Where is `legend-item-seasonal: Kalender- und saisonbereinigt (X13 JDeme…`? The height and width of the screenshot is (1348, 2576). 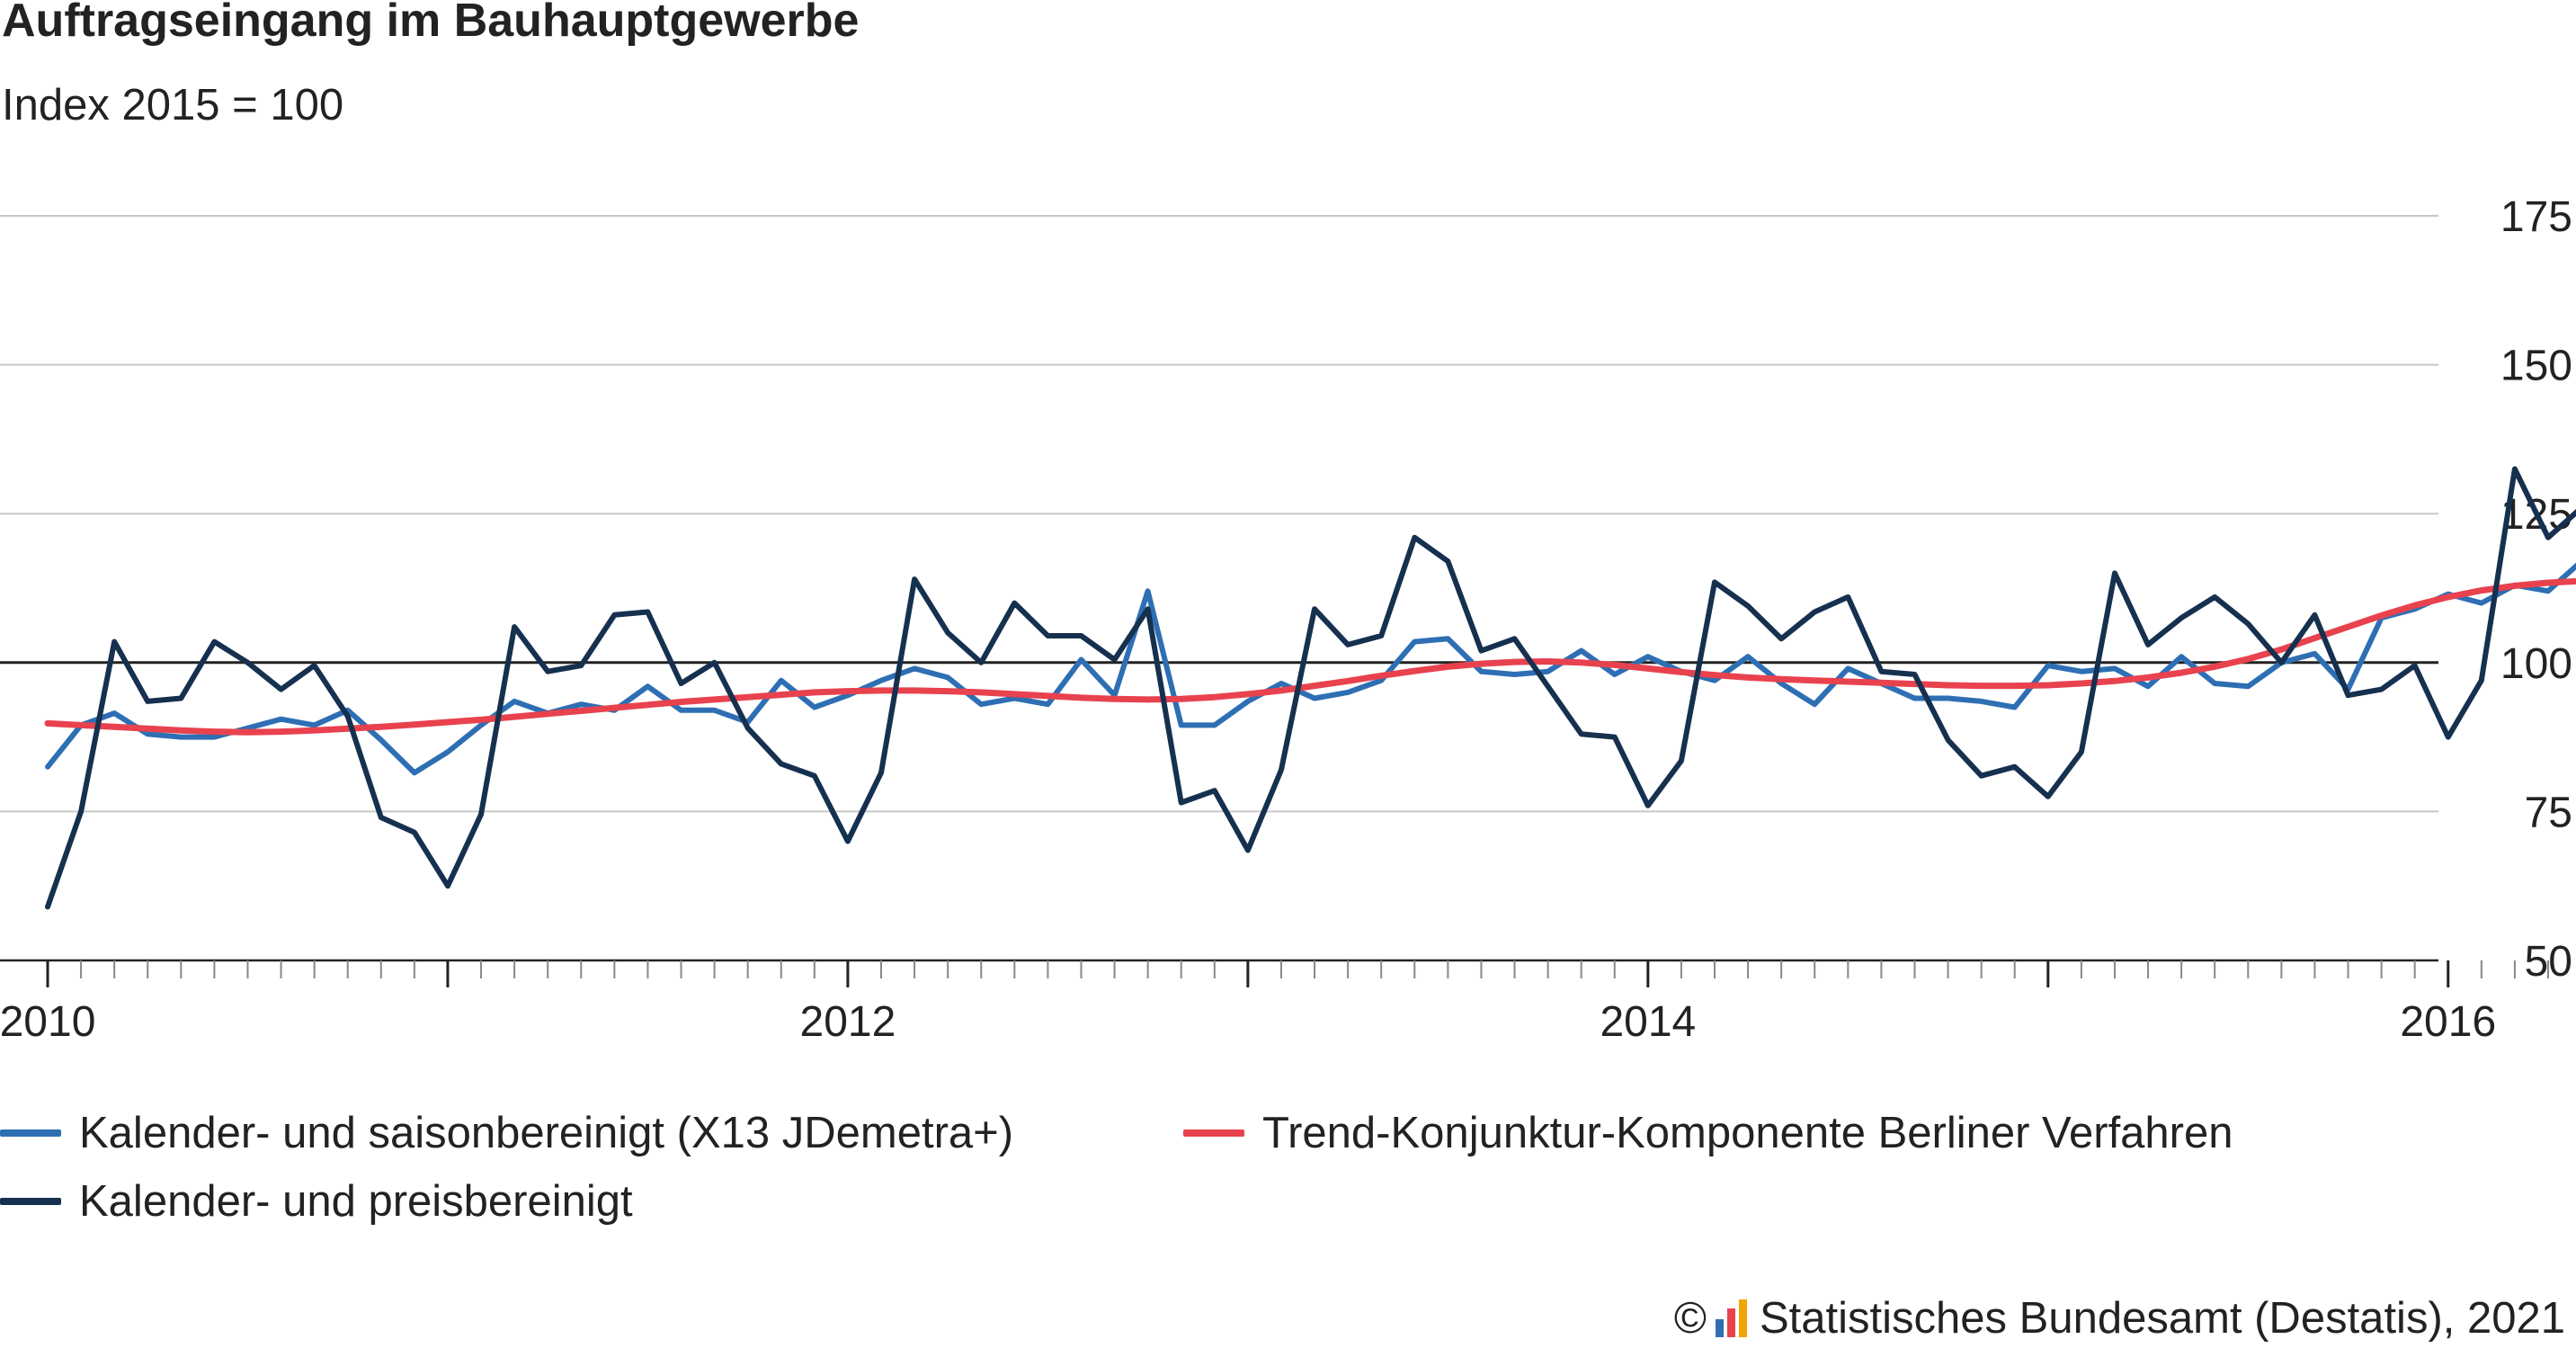 legend-item-seasonal: Kalender- und saisonbereinigt (X13 JDeme… is located at coordinates (507, 1133).